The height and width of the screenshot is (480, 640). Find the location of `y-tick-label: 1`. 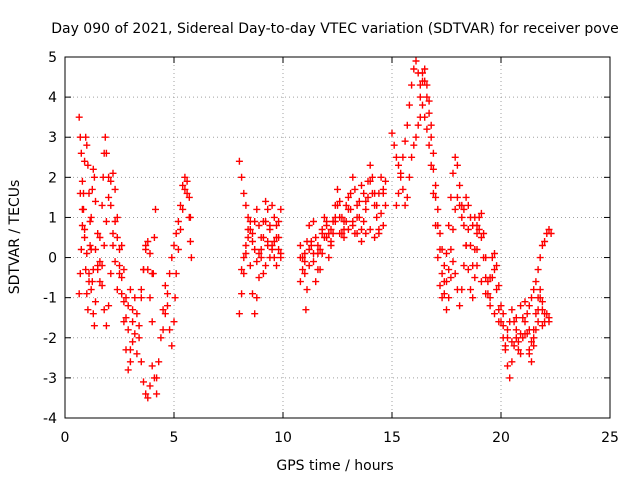

y-tick-label: 1 is located at coordinates (52, 218).